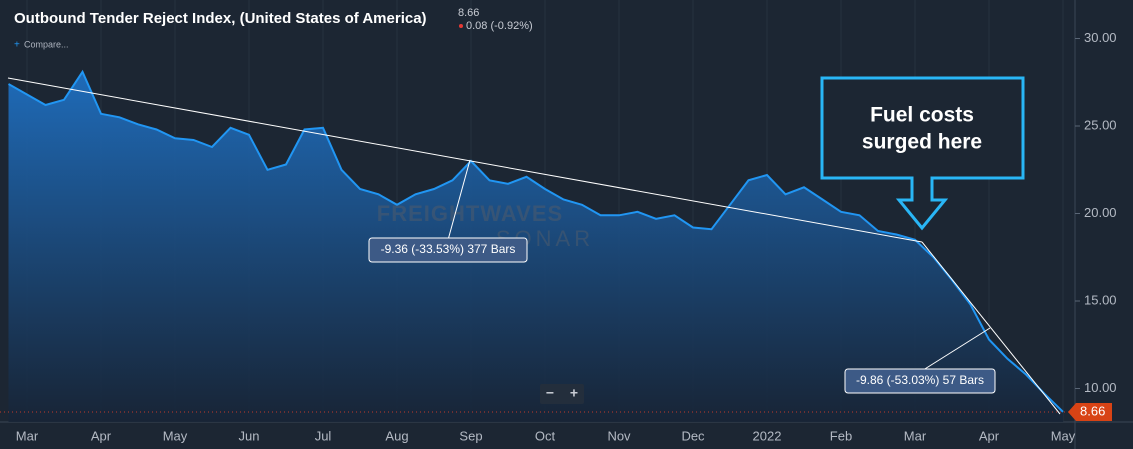  Describe the element at coordinates (574, 393) in the screenshot. I see `zoom-in: +` at that location.